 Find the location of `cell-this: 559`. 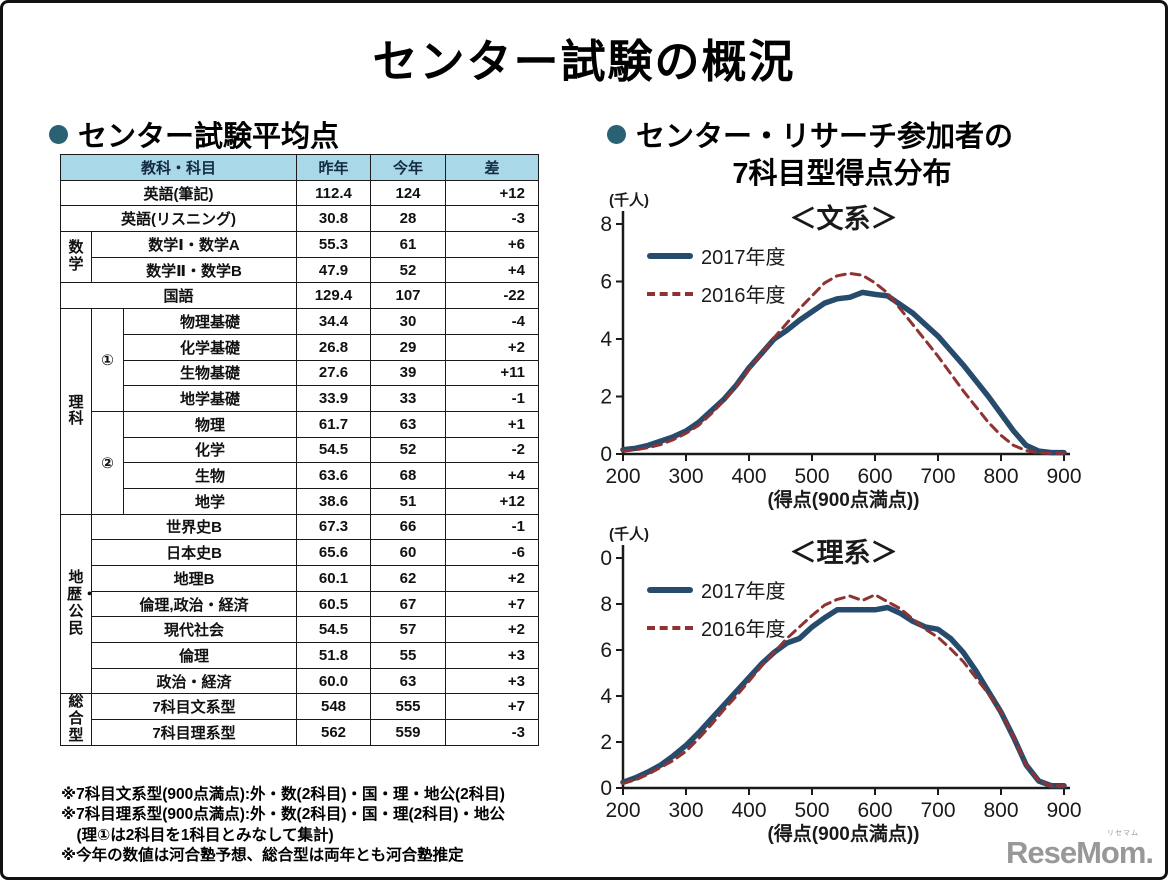

cell-this: 559 is located at coordinates (408, 732).